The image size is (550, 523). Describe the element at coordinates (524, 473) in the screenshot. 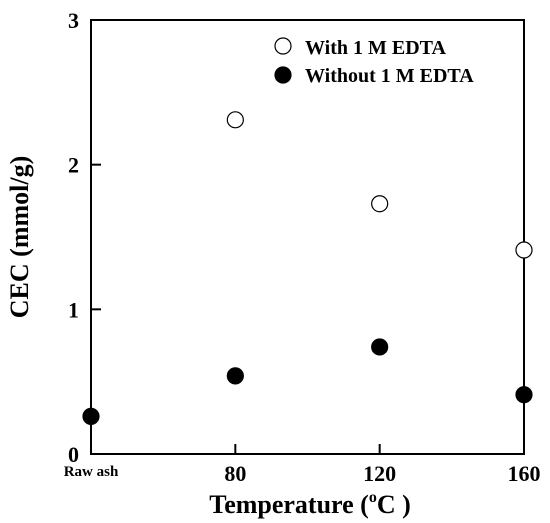

I see `x-tick-label: 160` at that location.